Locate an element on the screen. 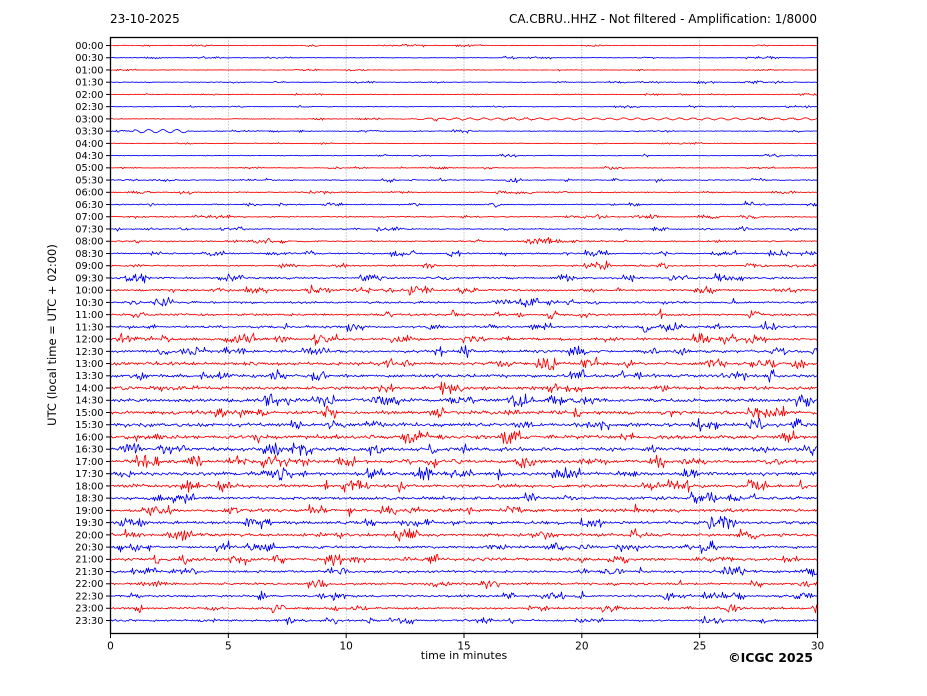 The image size is (927, 696). trace-08:00 is located at coordinates (464, 240).